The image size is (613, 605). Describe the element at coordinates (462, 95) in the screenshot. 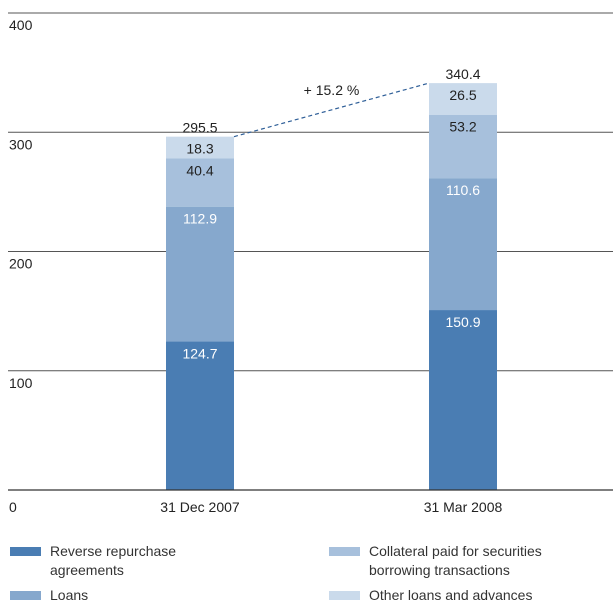

I see `data-label-1-3: 26.5` at that location.